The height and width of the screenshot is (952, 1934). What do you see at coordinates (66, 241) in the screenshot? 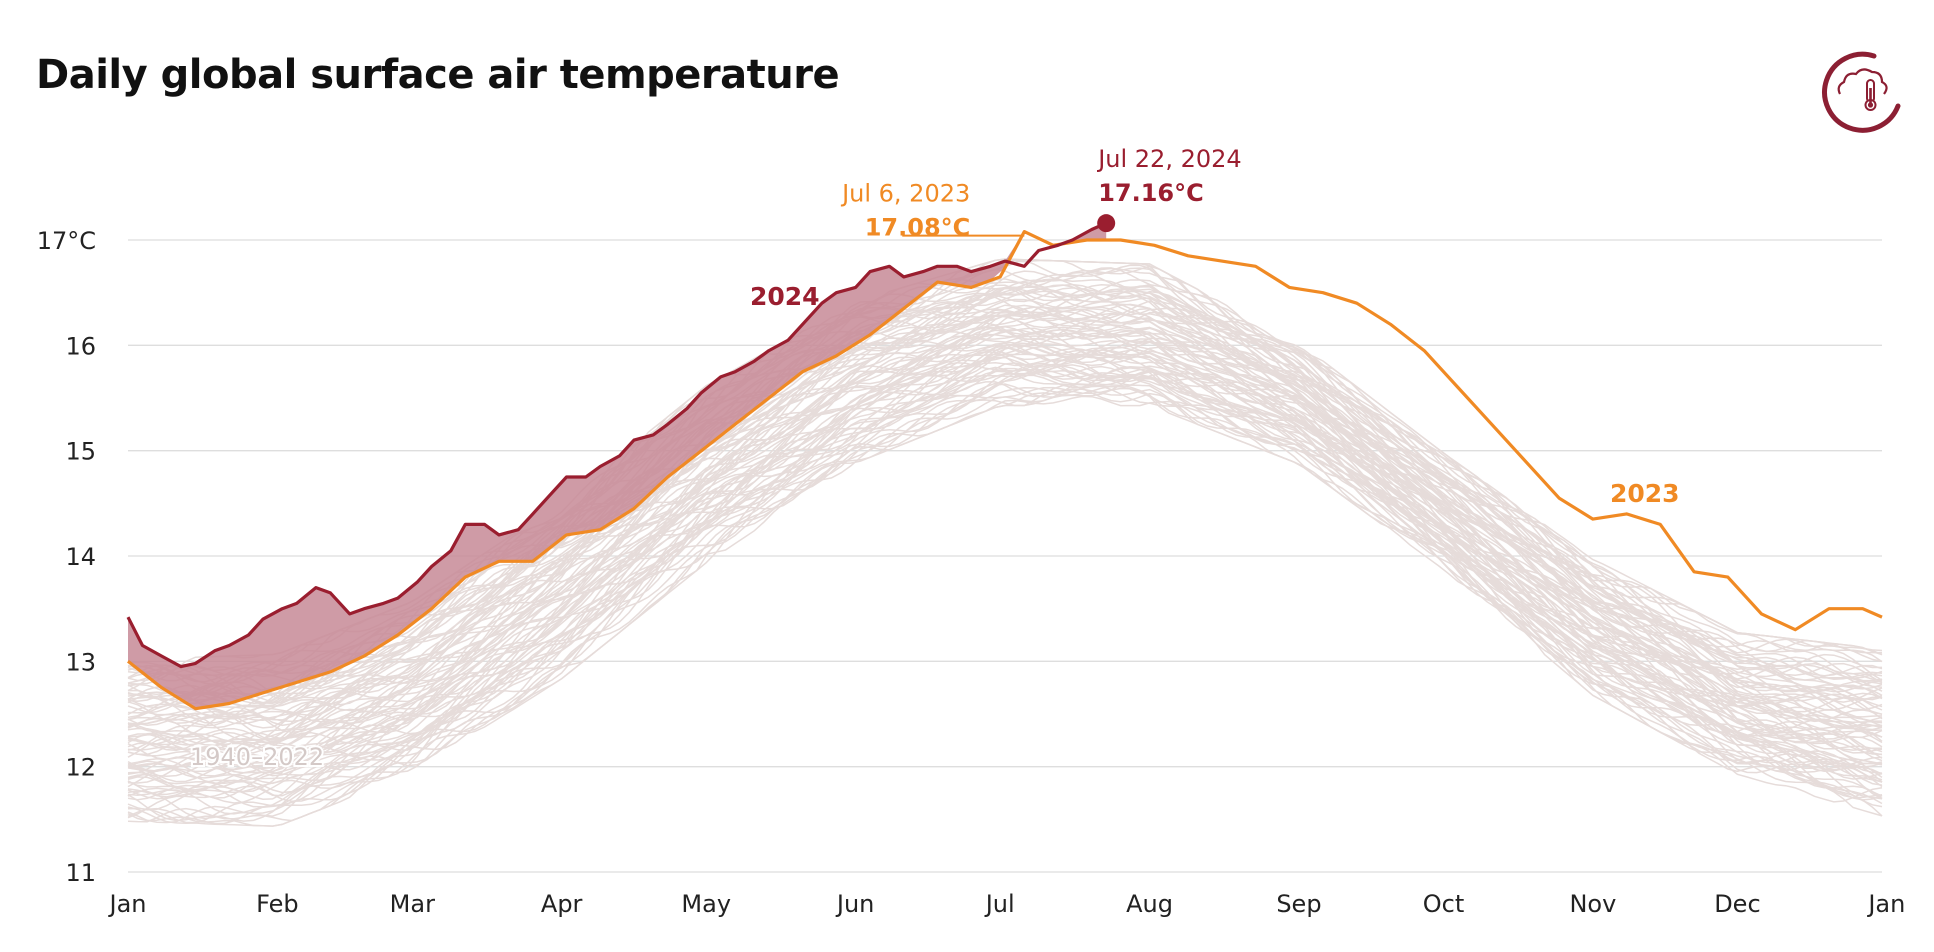
I see `y-tick-label: 17°C` at bounding box center [66, 241].